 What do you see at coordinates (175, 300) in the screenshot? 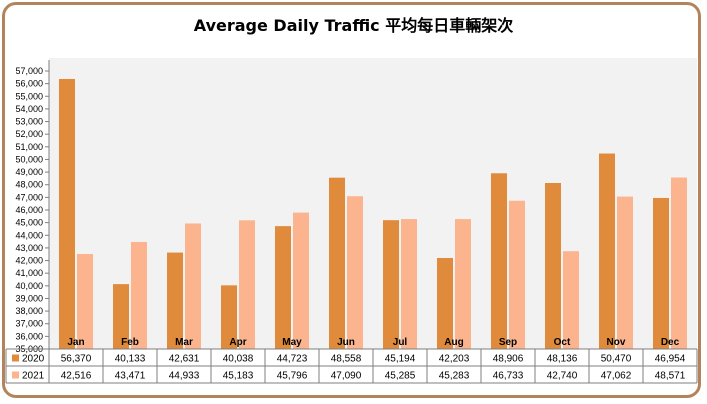
I see `bar-2020-mar` at bounding box center [175, 300].